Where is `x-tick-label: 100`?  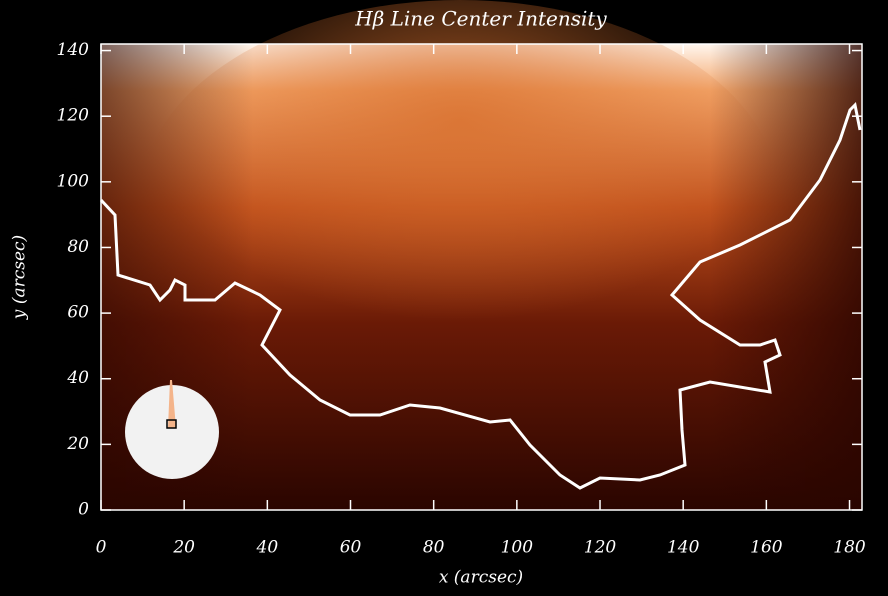
x-tick-label: 100 is located at coordinates (517, 548).